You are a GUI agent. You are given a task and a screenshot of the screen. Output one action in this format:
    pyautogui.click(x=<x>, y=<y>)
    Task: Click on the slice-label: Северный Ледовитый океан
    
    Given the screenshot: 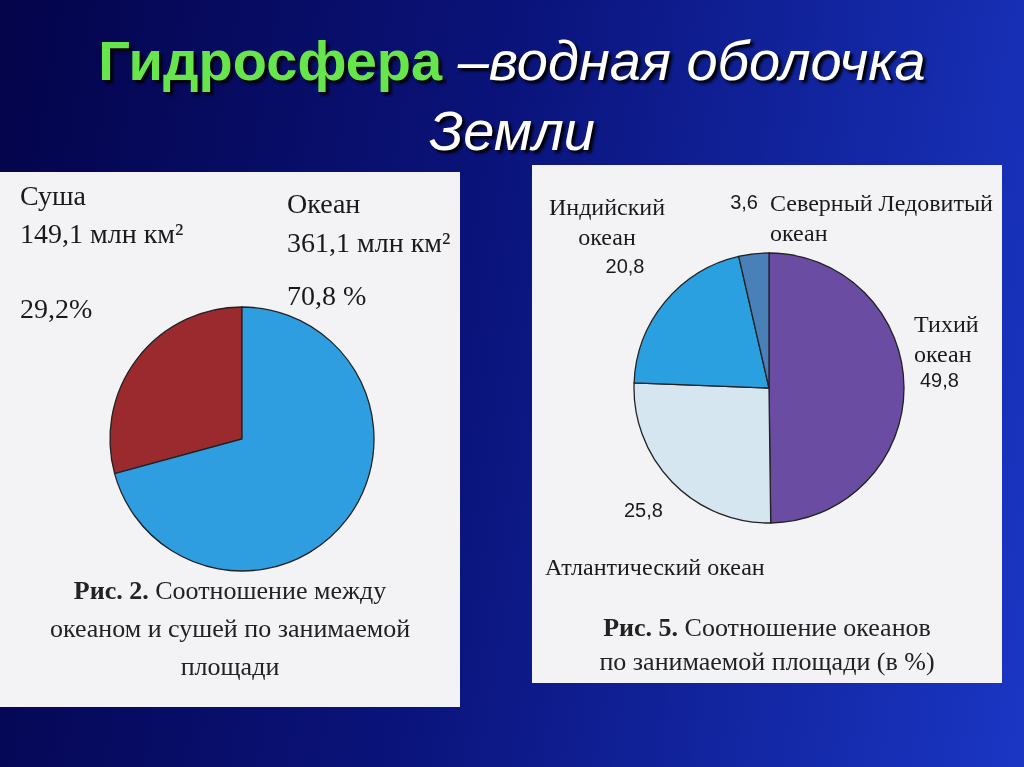 What is the action you would take?
    pyautogui.click(x=882, y=218)
    